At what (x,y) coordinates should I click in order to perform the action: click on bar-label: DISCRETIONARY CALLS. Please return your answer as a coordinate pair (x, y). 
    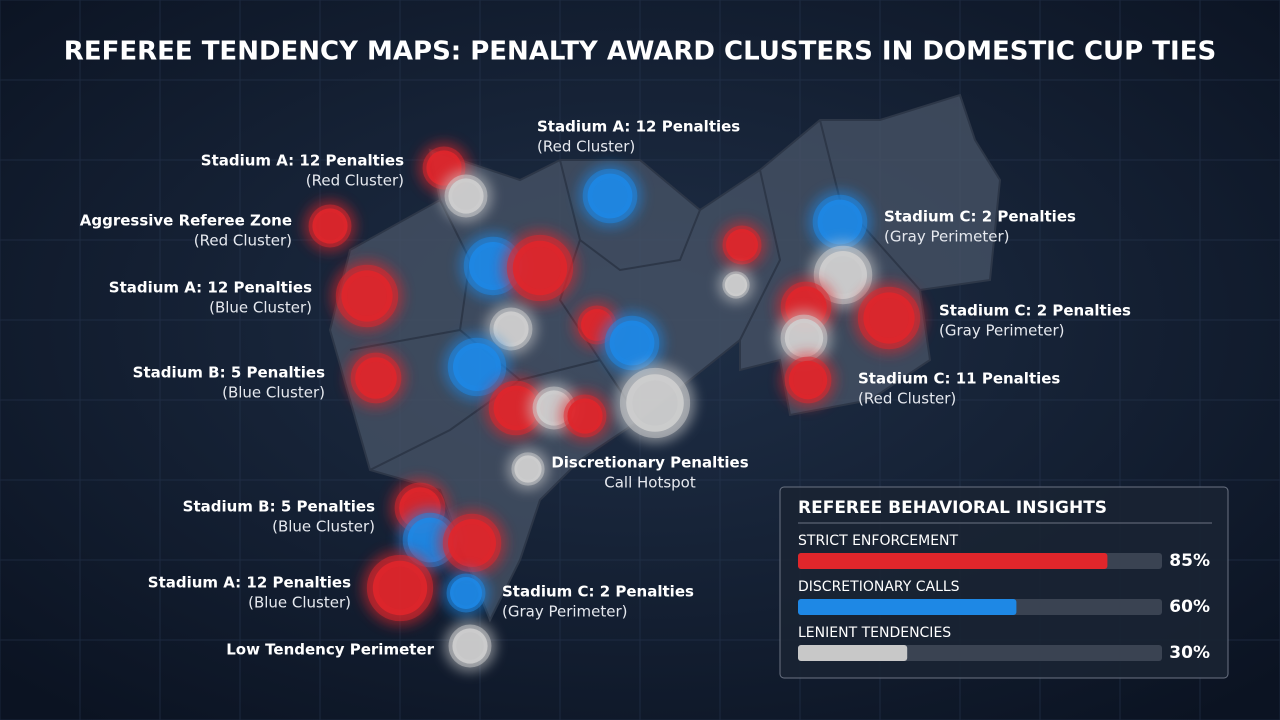
    Looking at the image, I should click on (879, 587).